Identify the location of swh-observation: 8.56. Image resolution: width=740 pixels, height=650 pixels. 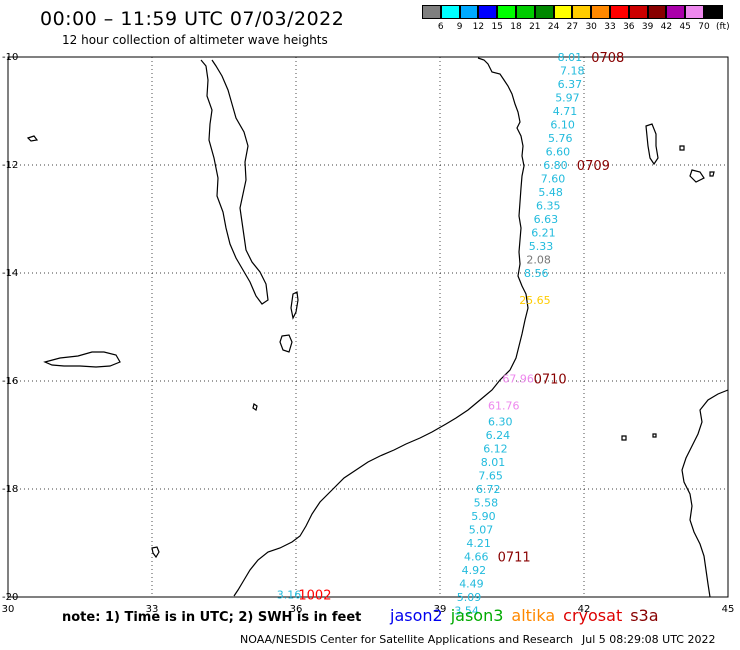
(536, 273).